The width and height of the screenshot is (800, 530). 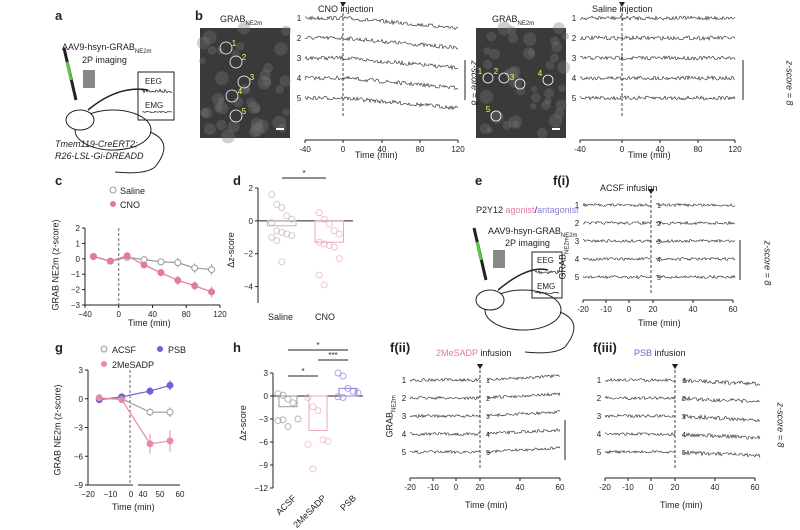 What do you see at coordinates (381, 63) in the screenshot?
I see `cno-trace` at bounding box center [381, 63].